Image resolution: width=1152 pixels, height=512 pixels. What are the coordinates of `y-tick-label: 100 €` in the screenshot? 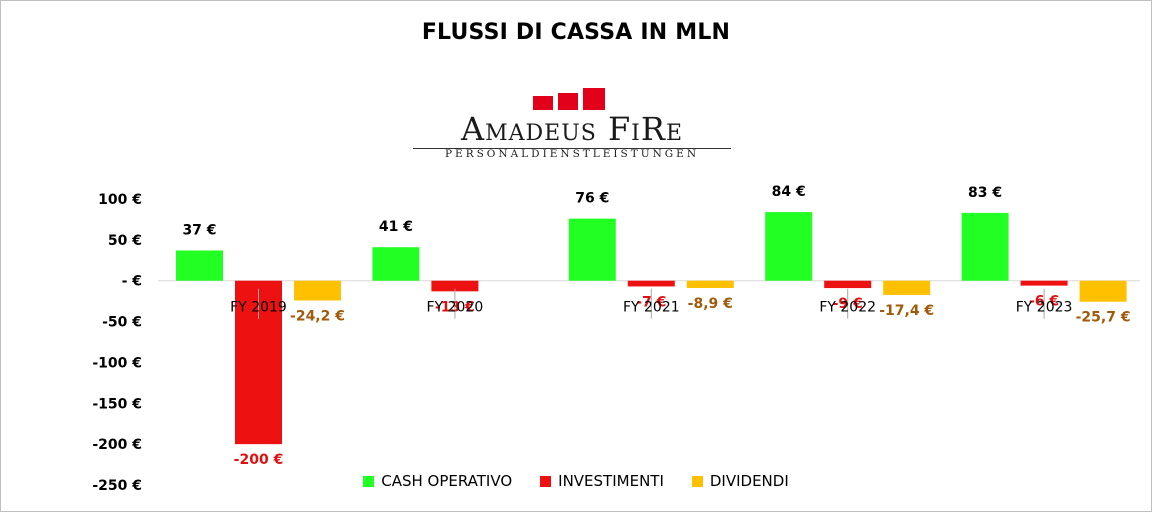 It's located at (120, 200).